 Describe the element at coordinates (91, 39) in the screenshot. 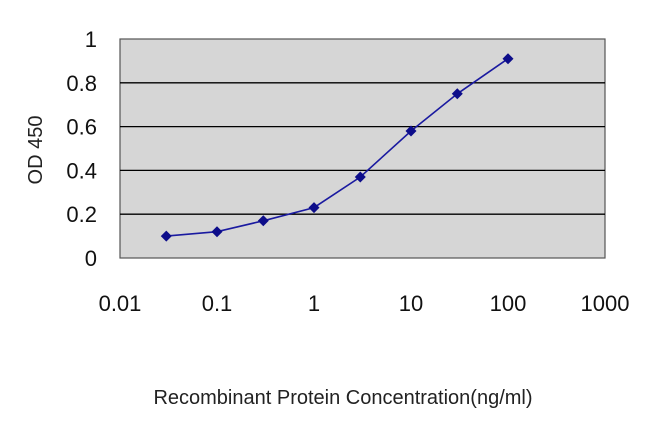

I see `y-tick-label: 1` at that location.